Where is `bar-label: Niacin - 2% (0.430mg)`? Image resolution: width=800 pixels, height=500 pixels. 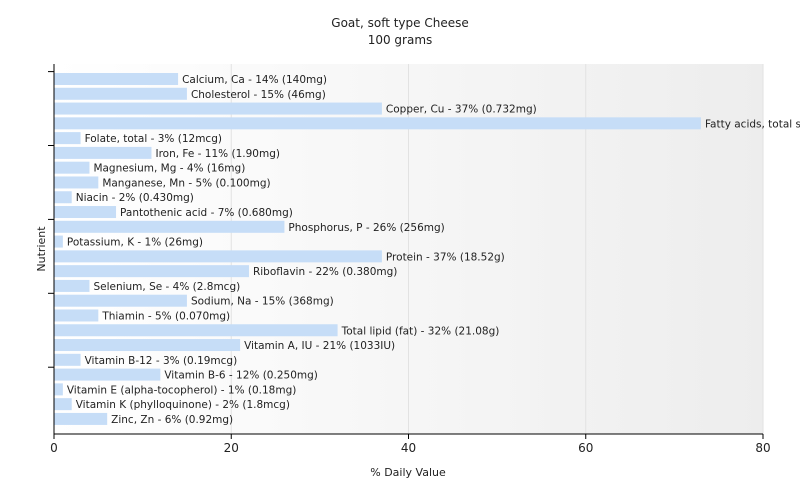 bar-label: Niacin - 2% (0.430mg) is located at coordinates (135, 198).